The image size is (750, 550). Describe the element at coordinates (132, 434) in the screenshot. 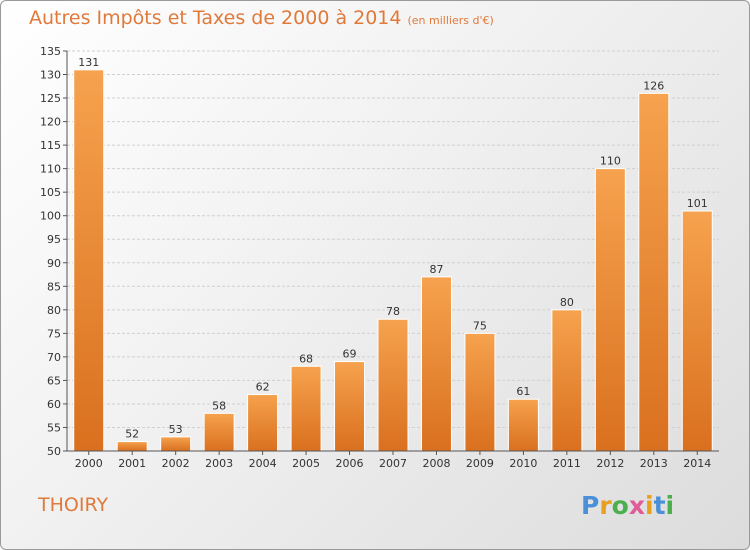

I see `bar-value-label: 52` at that location.